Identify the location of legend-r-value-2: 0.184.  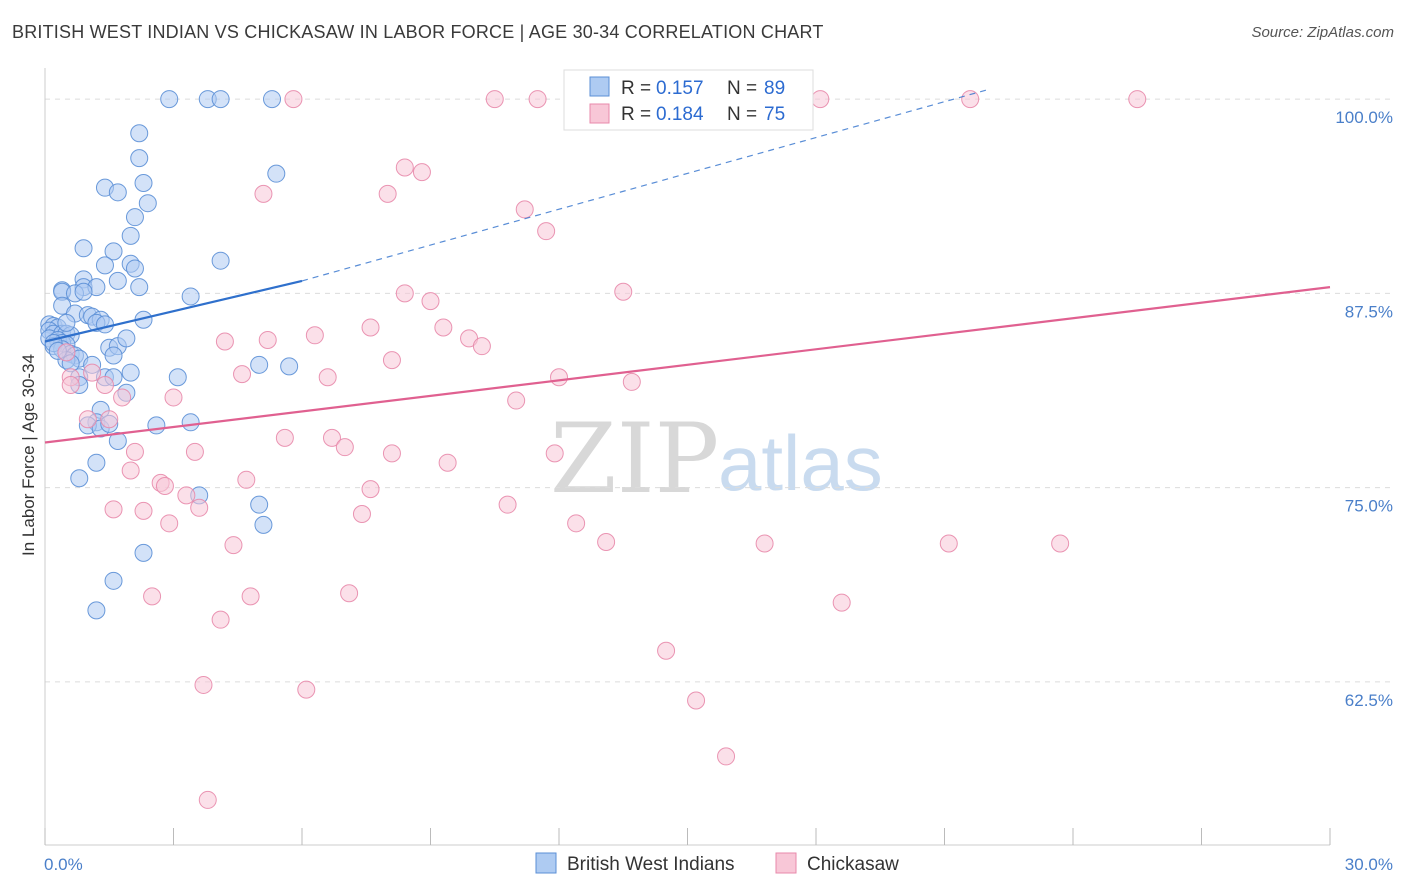
(680, 114).